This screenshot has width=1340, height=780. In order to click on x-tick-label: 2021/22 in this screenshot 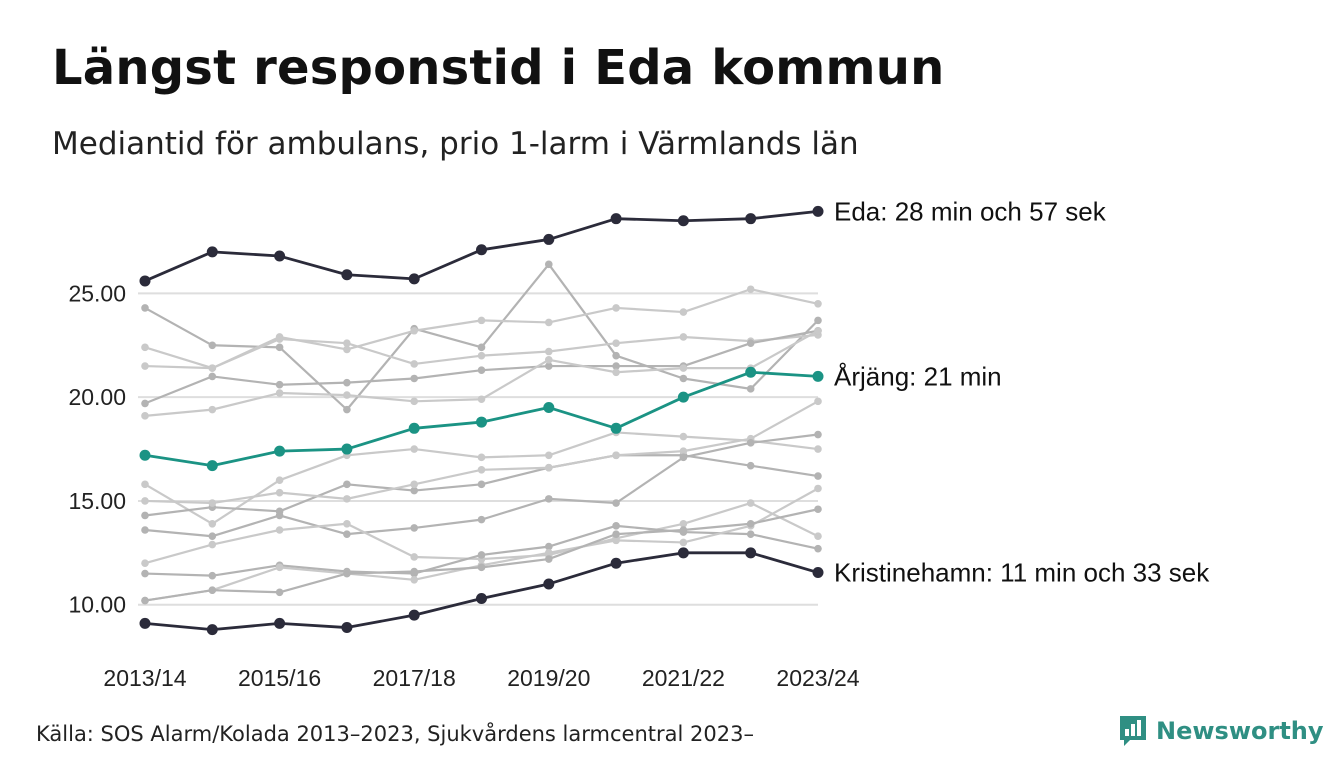, I will do `click(683, 678)`.